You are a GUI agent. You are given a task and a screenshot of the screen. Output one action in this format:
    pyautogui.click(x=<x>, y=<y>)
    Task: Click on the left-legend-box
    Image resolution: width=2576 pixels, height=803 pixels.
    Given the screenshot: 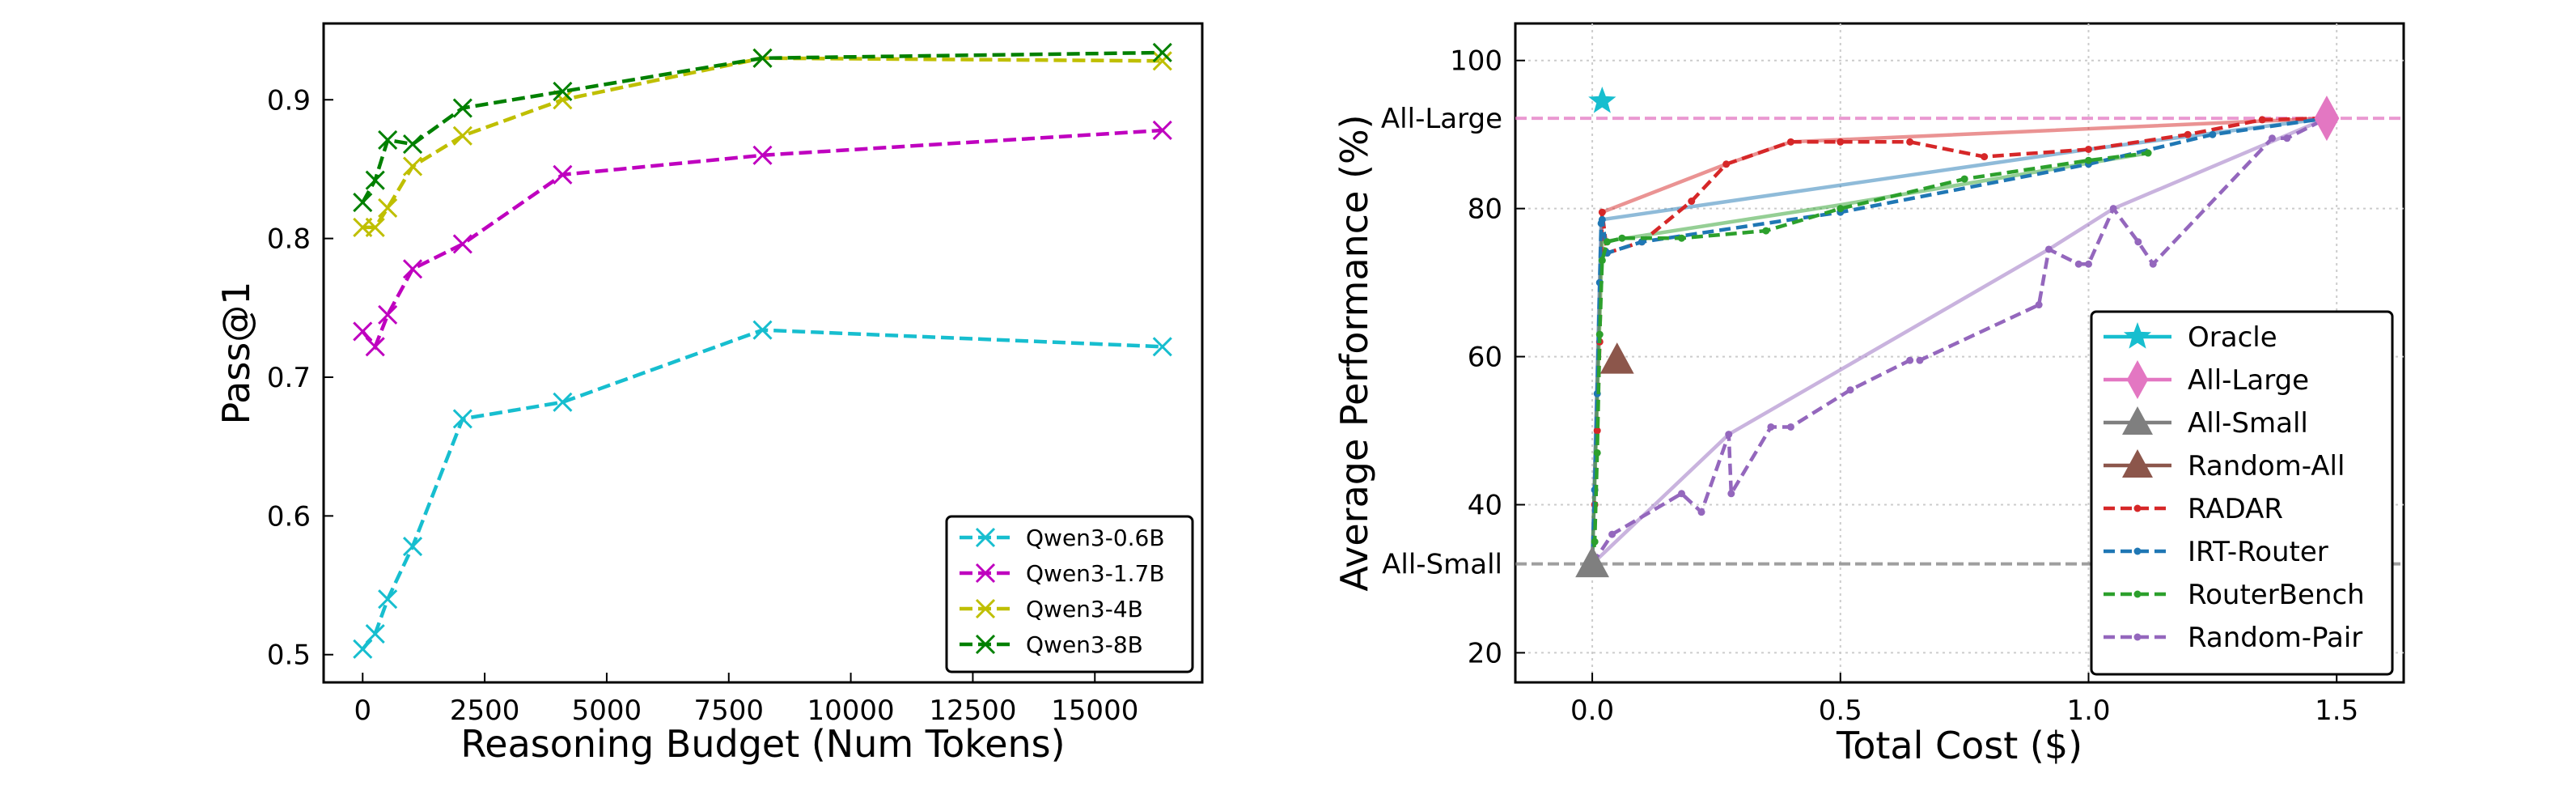 What is the action you would take?
    pyautogui.click(x=1069, y=594)
    